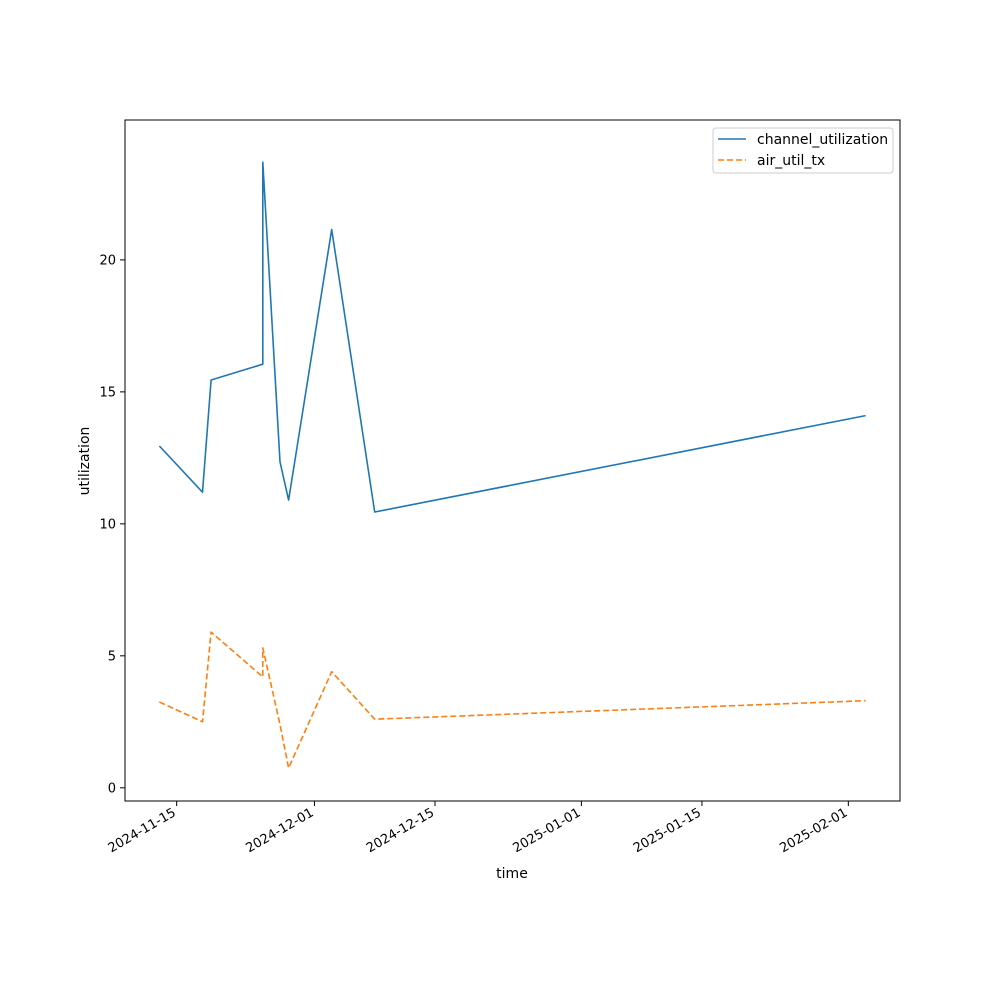 This screenshot has height=1000, width=1000. What do you see at coordinates (142, 830) in the screenshot?
I see `x-tick-label: 2024-11-15` at bounding box center [142, 830].